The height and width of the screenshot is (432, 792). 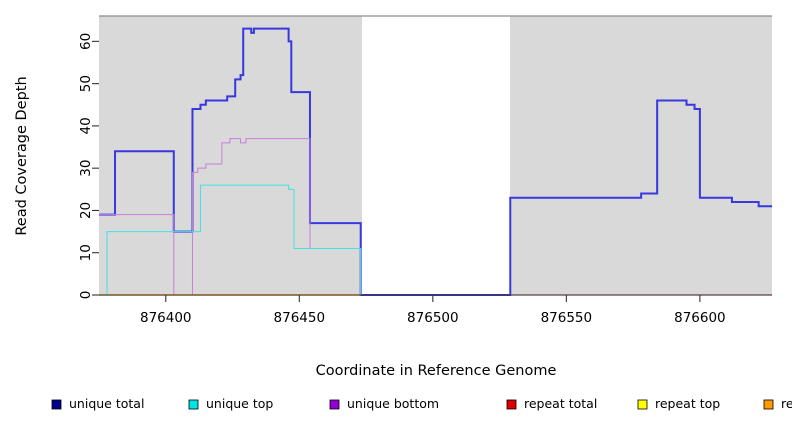 What do you see at coordinates (436, 371) in the screenshot?
I see `x-axis-title: Coordinate in Reference Genome` at bounding box center [436, 371].